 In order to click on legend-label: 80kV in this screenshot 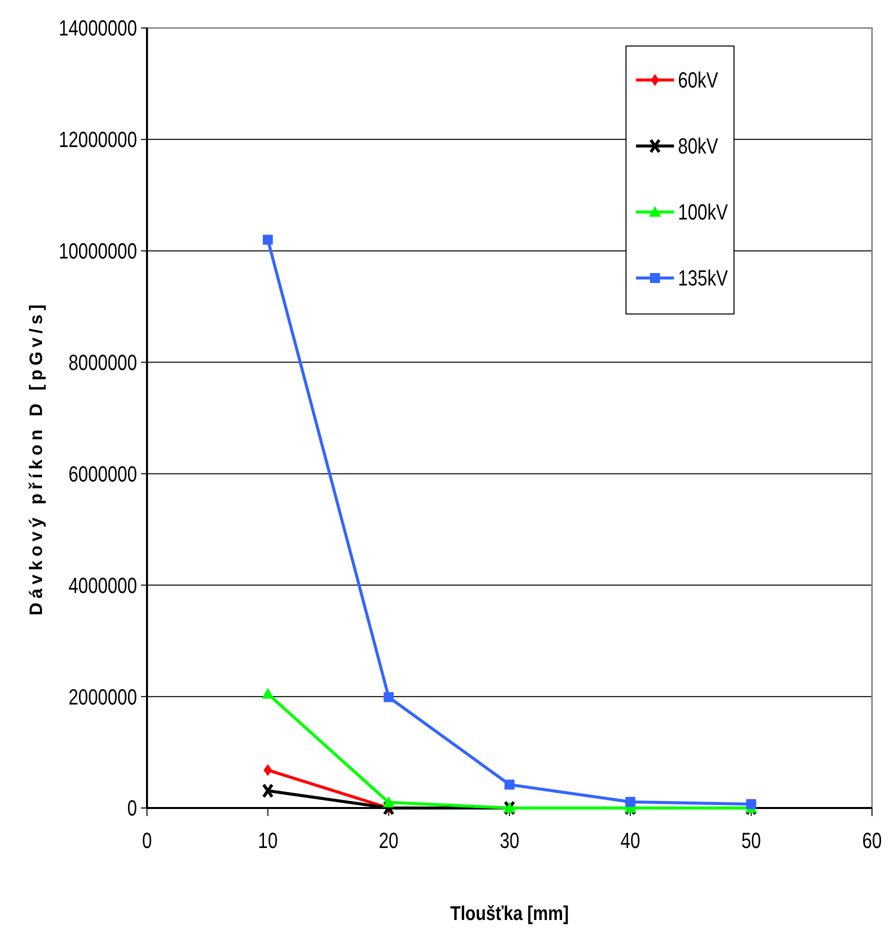, I will do `click(698, 147)`.